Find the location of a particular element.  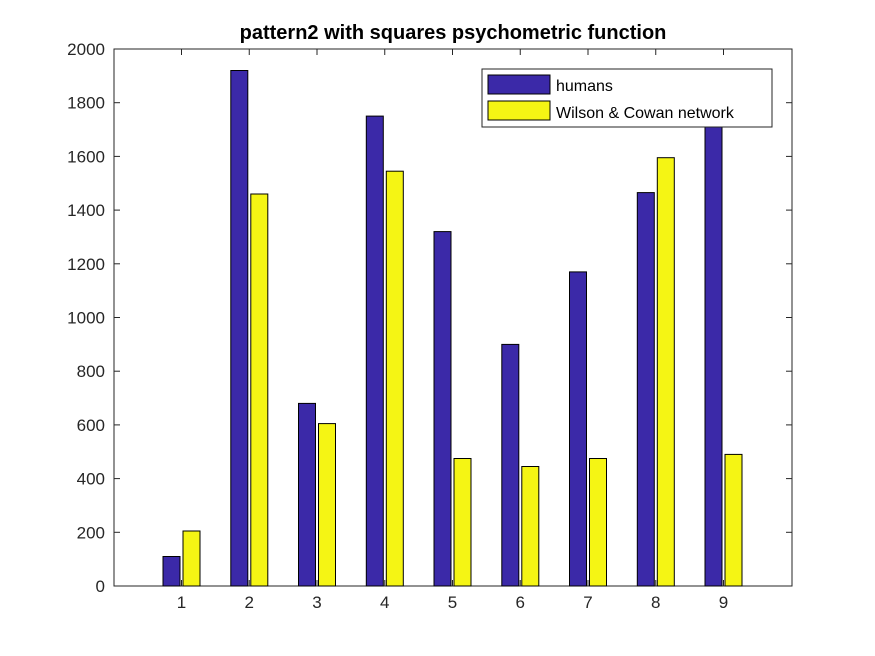

y-tick-label: 1200 is located at coordinates (86, 264).